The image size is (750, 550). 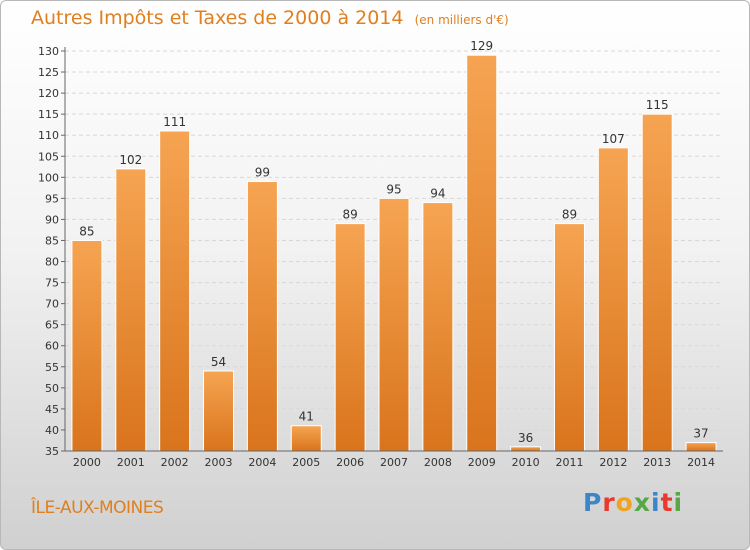 I want to click on bar-2010, so click(x=526, y=449).